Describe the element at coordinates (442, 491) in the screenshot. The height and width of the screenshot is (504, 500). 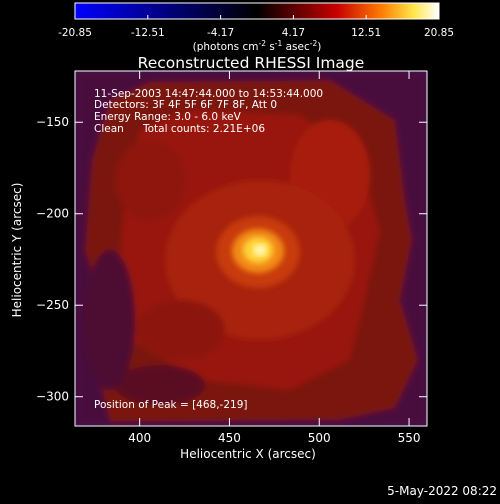
I see `footer-date: 5-May-2022 08:22` at that location.